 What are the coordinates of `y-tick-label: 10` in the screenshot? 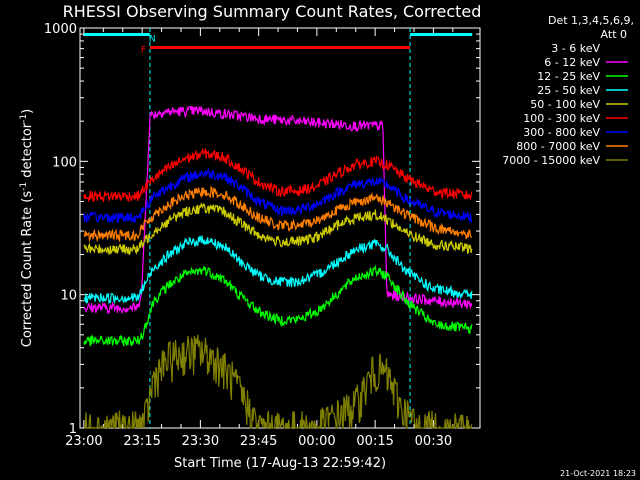 It's located at (68, 296).